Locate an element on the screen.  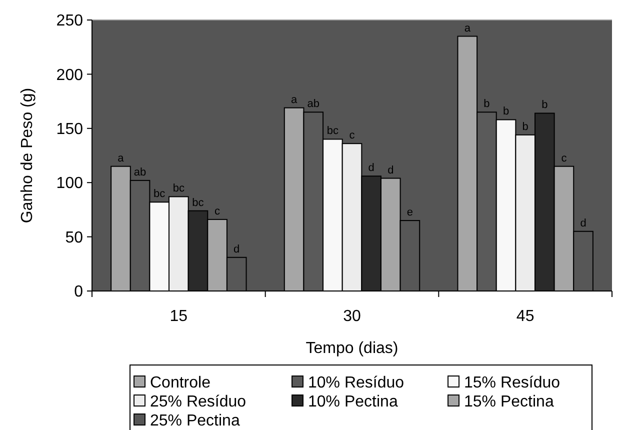
legend-label: 15% Resíduo is located at coordinates (512, 383).